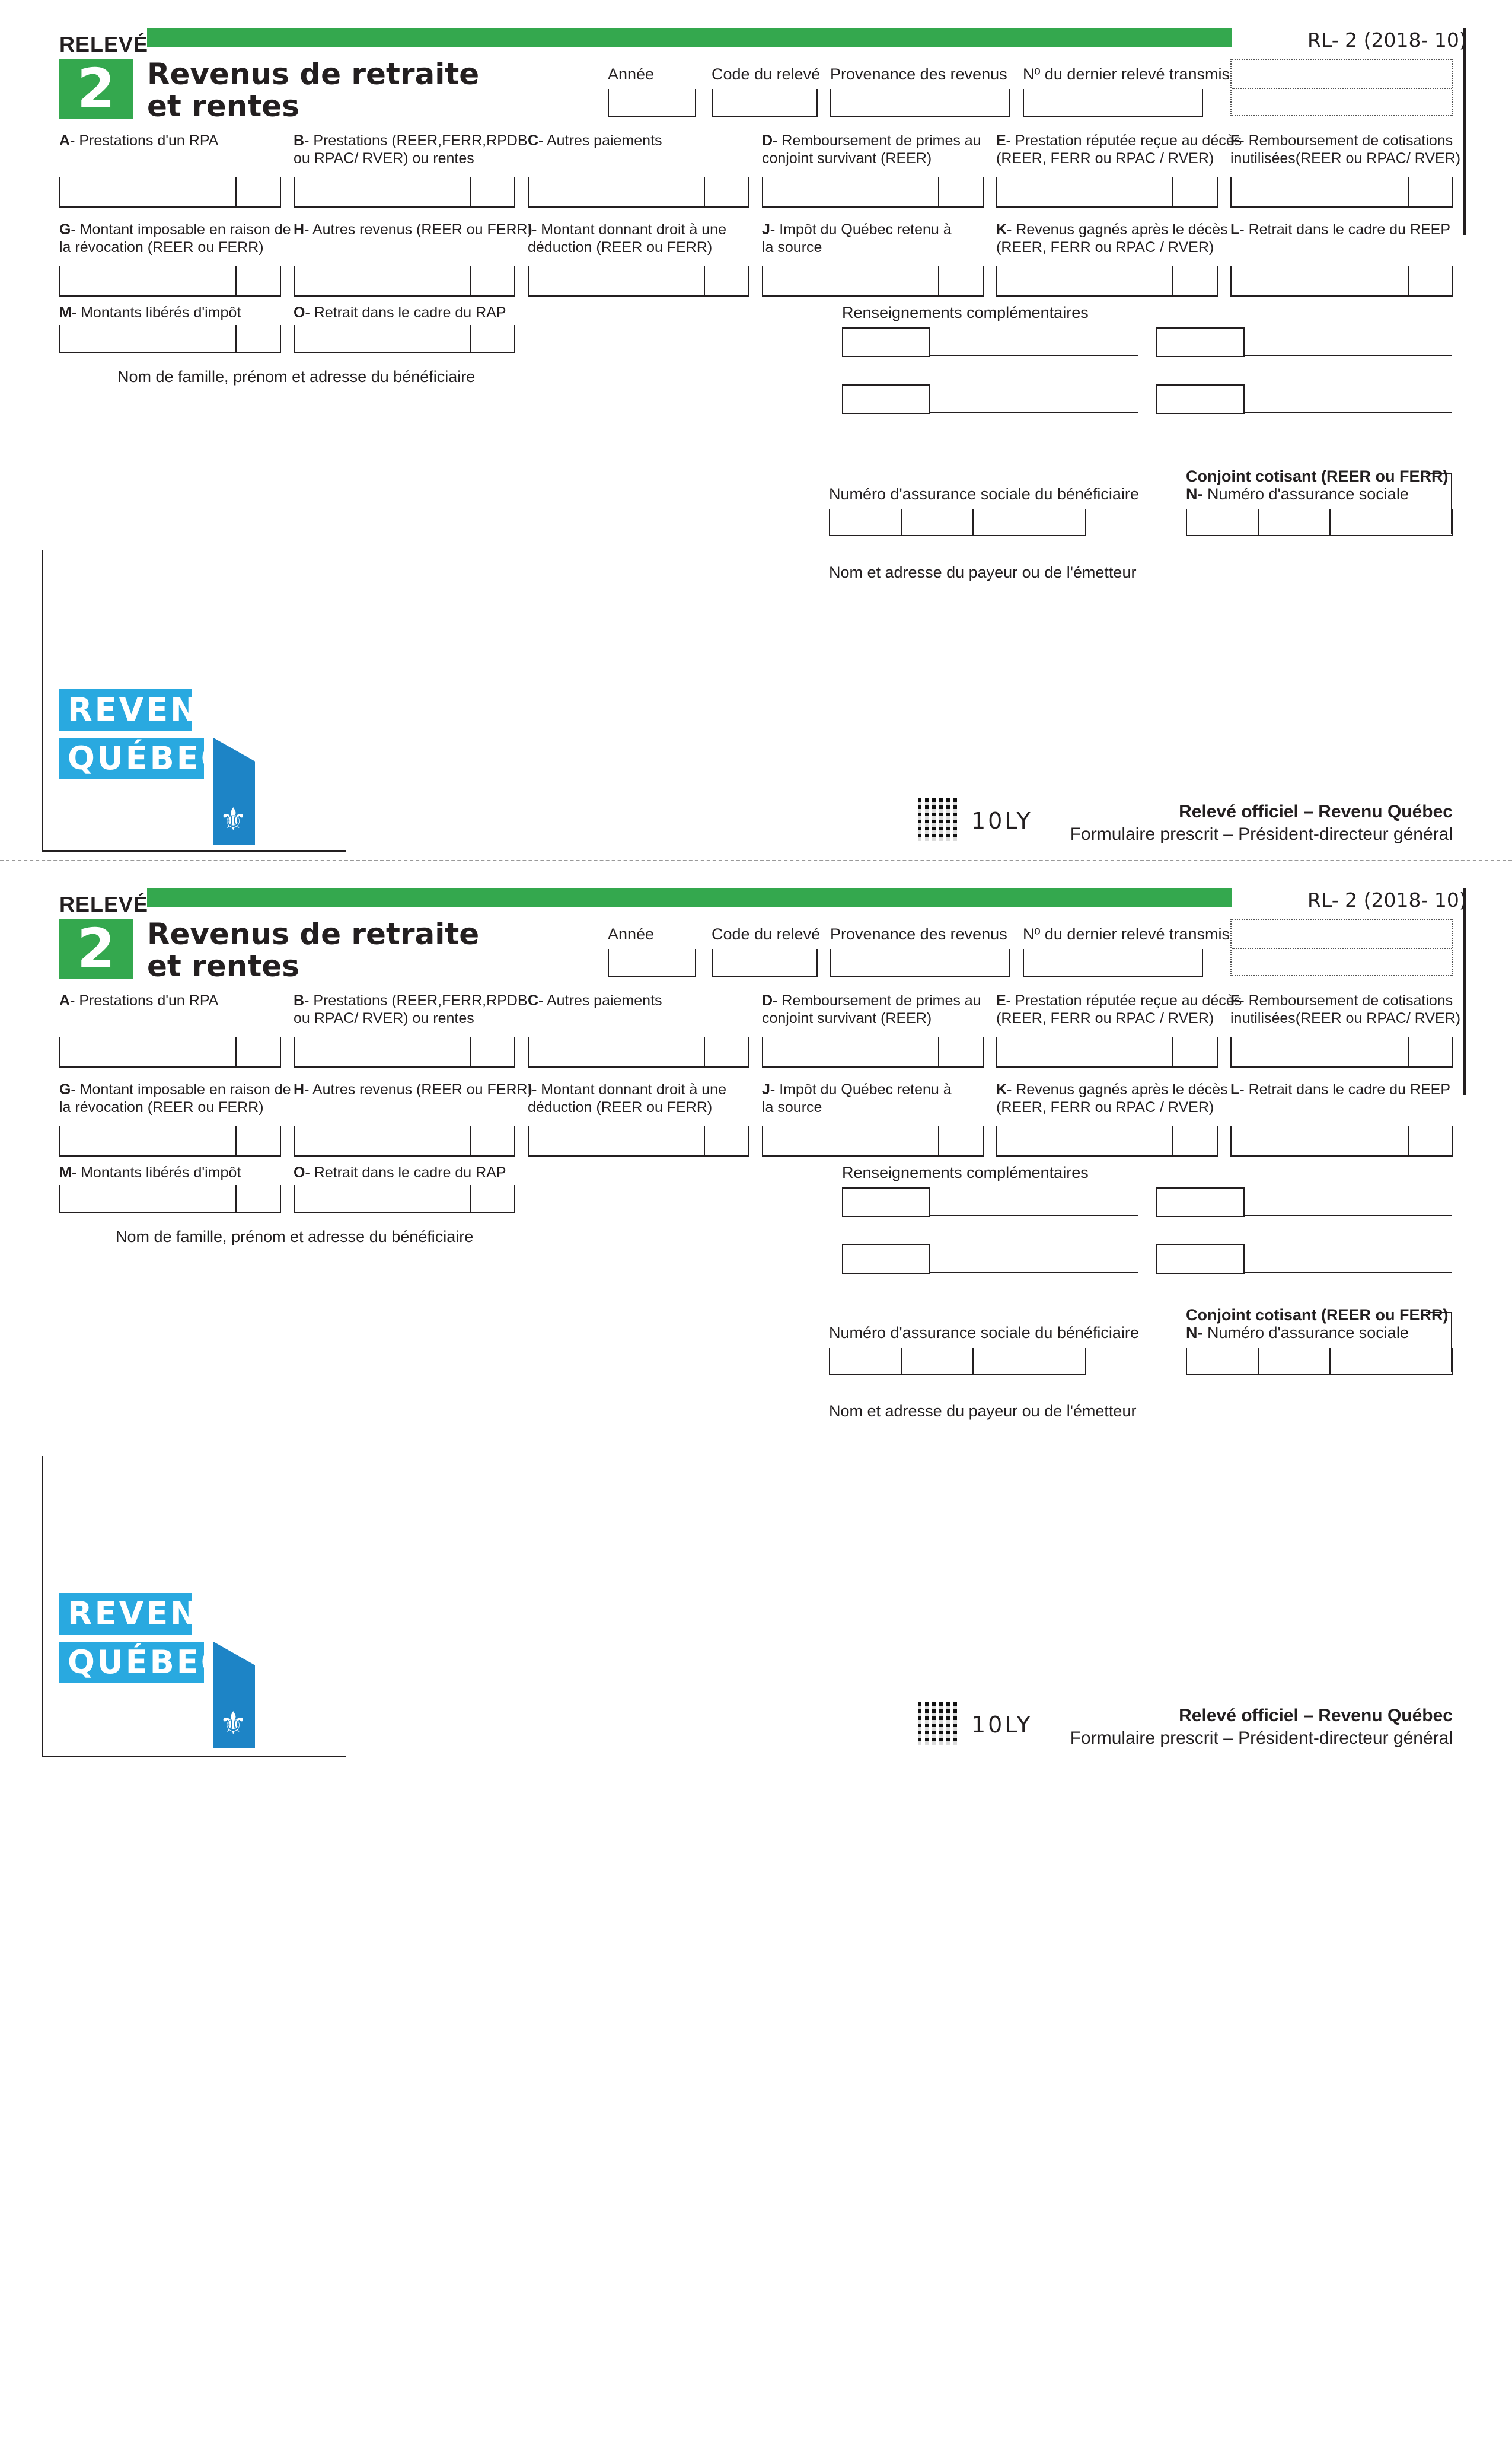  I want to click on barcode-code: 10LY, so click(1002, 1725).